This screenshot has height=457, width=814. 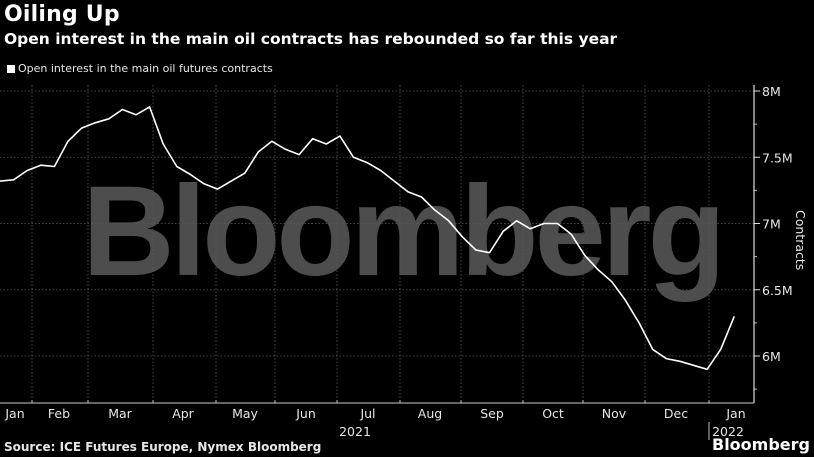 What do you see at coordinates (430, 413) in the screenshot?
I see `x-tick-label: Aug` at bounding box center [430, 413].